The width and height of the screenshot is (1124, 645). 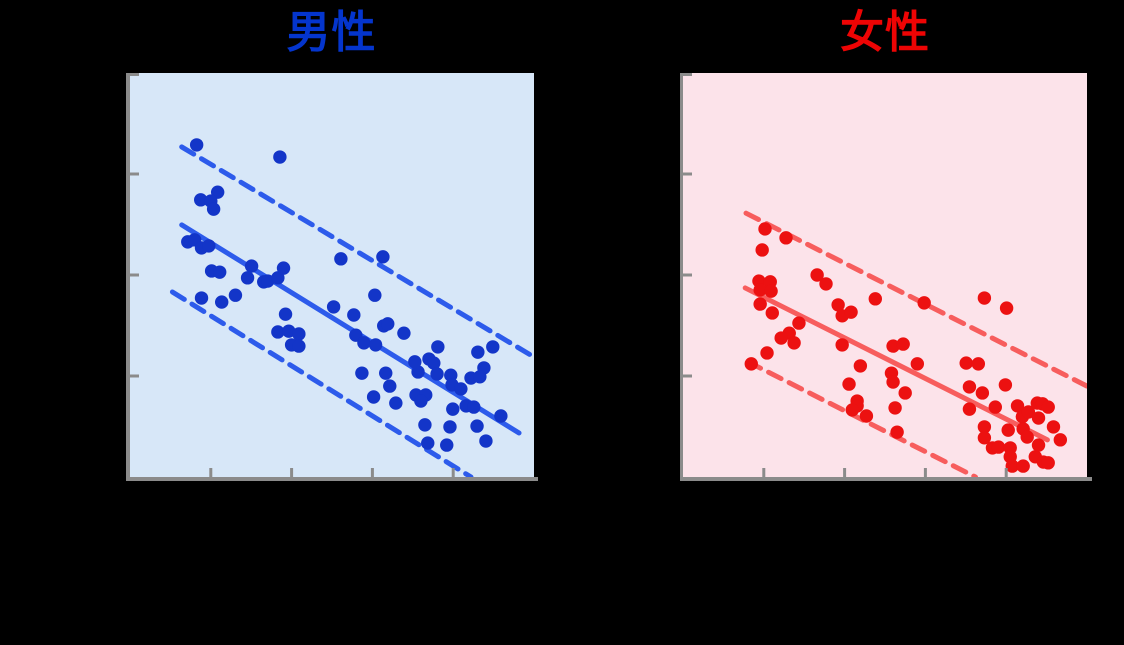 I want to click on x-axis-spine-female, so click(x=885, y=479).